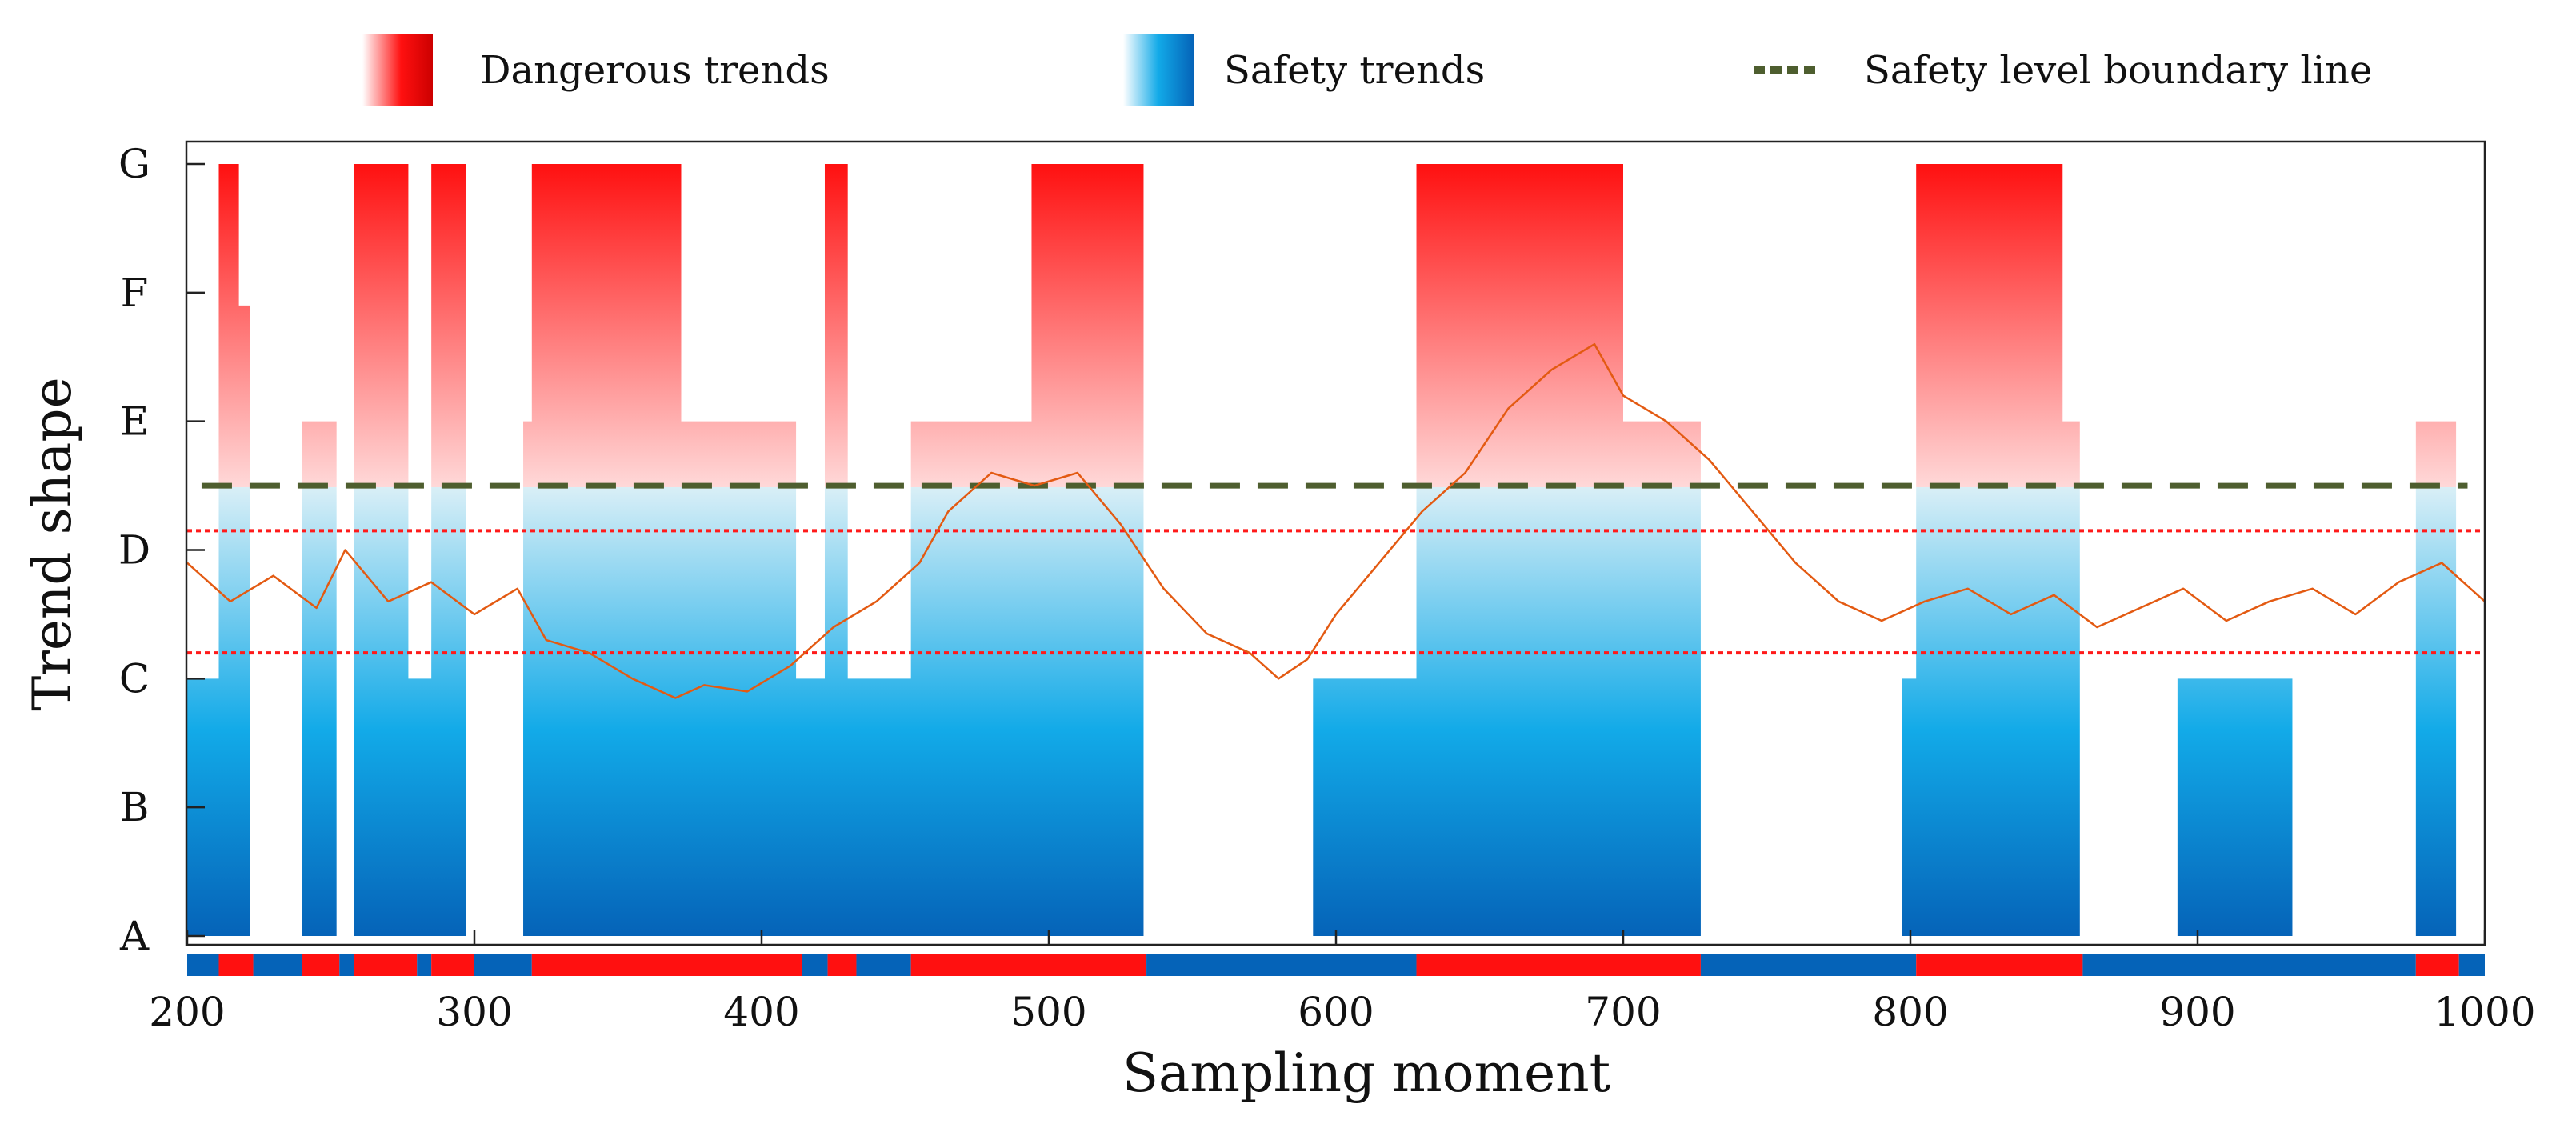 The height and width of the screenshot is (1136, 2576). Describe the element at coordinates (134, 550) in the screenshot. I see `y-tick-label-D: D` at that location.